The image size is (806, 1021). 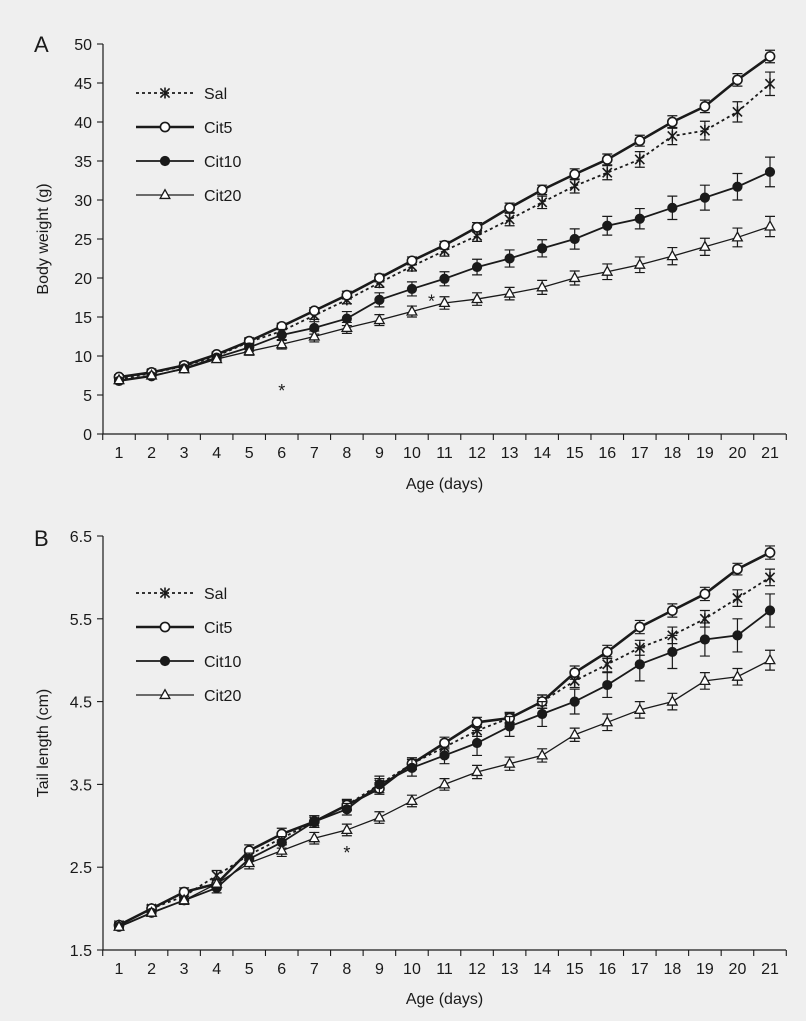 What do you see at coordinates (477, 969) in the screenshot?
I see `x-tick-label: 12` at bounding box center [477, 969].